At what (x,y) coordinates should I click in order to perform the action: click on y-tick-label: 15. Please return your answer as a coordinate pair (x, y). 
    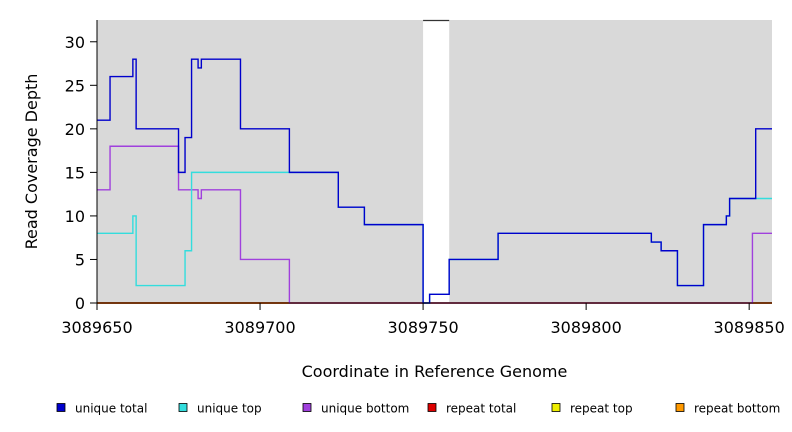
    Looking at the image, I should click on (75, 172).